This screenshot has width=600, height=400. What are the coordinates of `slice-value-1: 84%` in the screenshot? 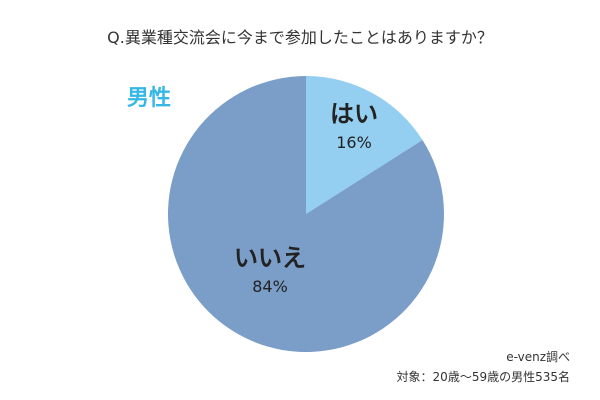 It's located at (270, 286).